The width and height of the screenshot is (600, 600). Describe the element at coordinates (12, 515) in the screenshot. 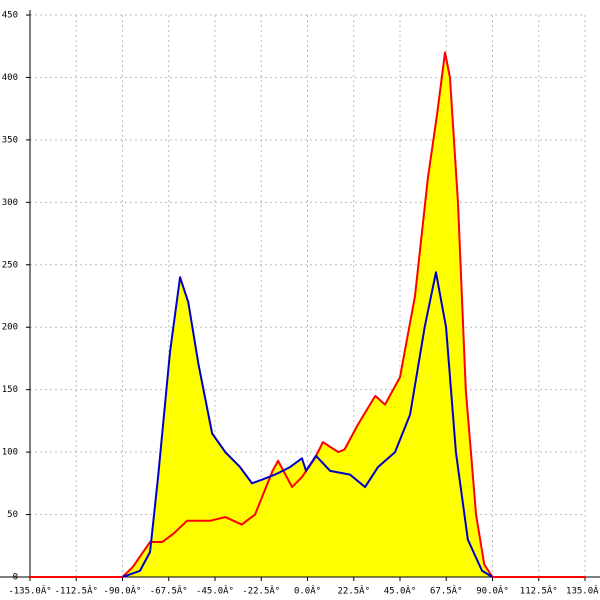

I see `y-tick-label: 50` at that location.